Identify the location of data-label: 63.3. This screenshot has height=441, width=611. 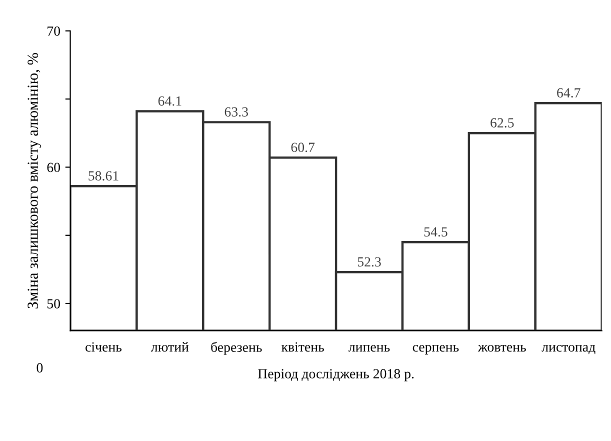
(236, 112).